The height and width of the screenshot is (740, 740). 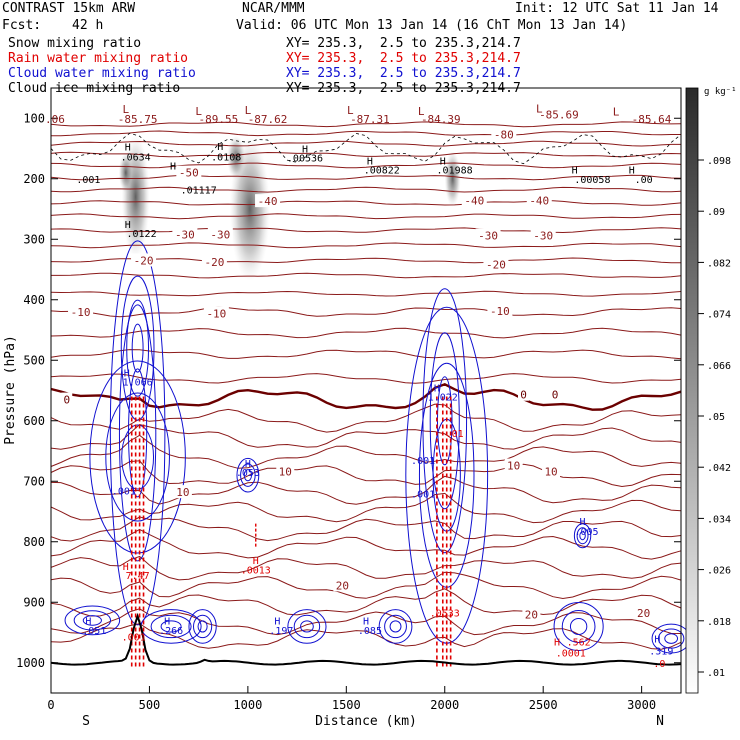 I want to click on cloud-water-label-8: .001, so click(x=423, y=494).